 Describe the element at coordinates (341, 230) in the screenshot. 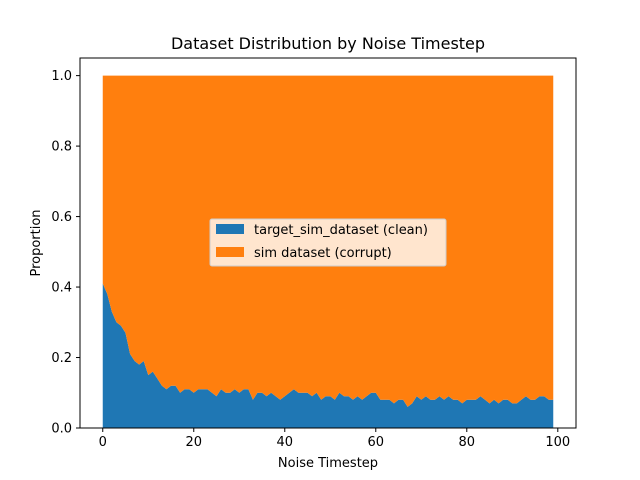

I see `legend-label-clean: target_sim_dataset (clean)` at that location.